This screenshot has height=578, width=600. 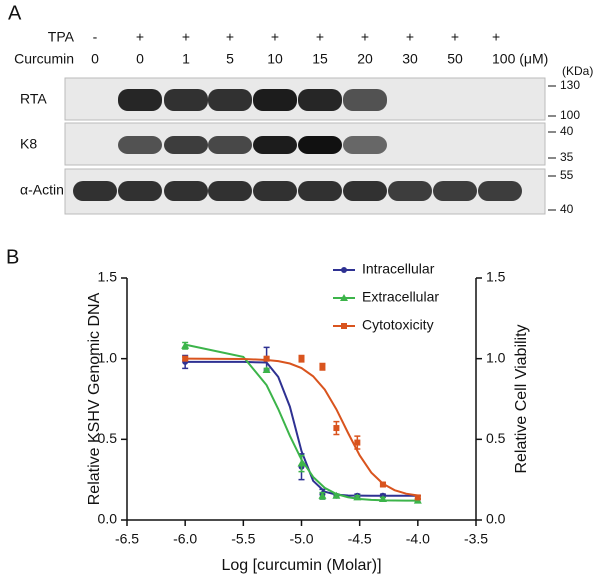 I want to click on y2-tick-label: 1.5, so click(x=496, y=277).